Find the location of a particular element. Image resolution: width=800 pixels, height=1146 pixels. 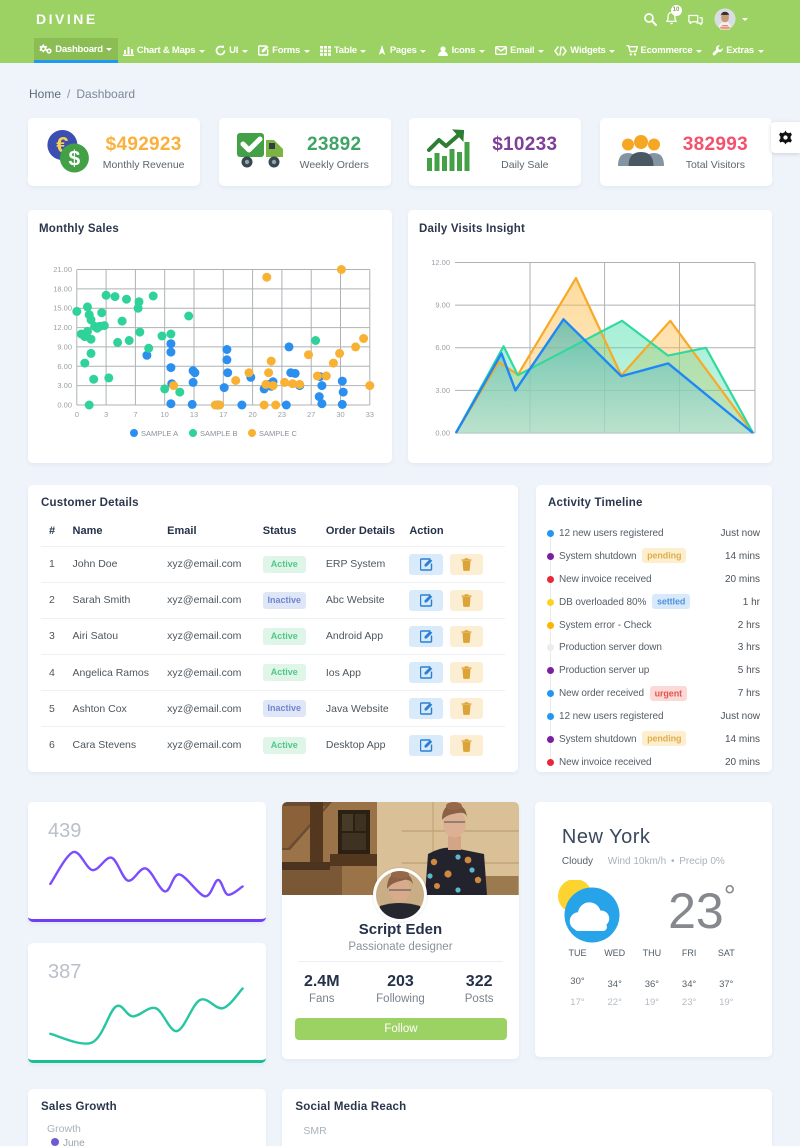

svg-text: 15.00 is located at coordinates (62, 308).